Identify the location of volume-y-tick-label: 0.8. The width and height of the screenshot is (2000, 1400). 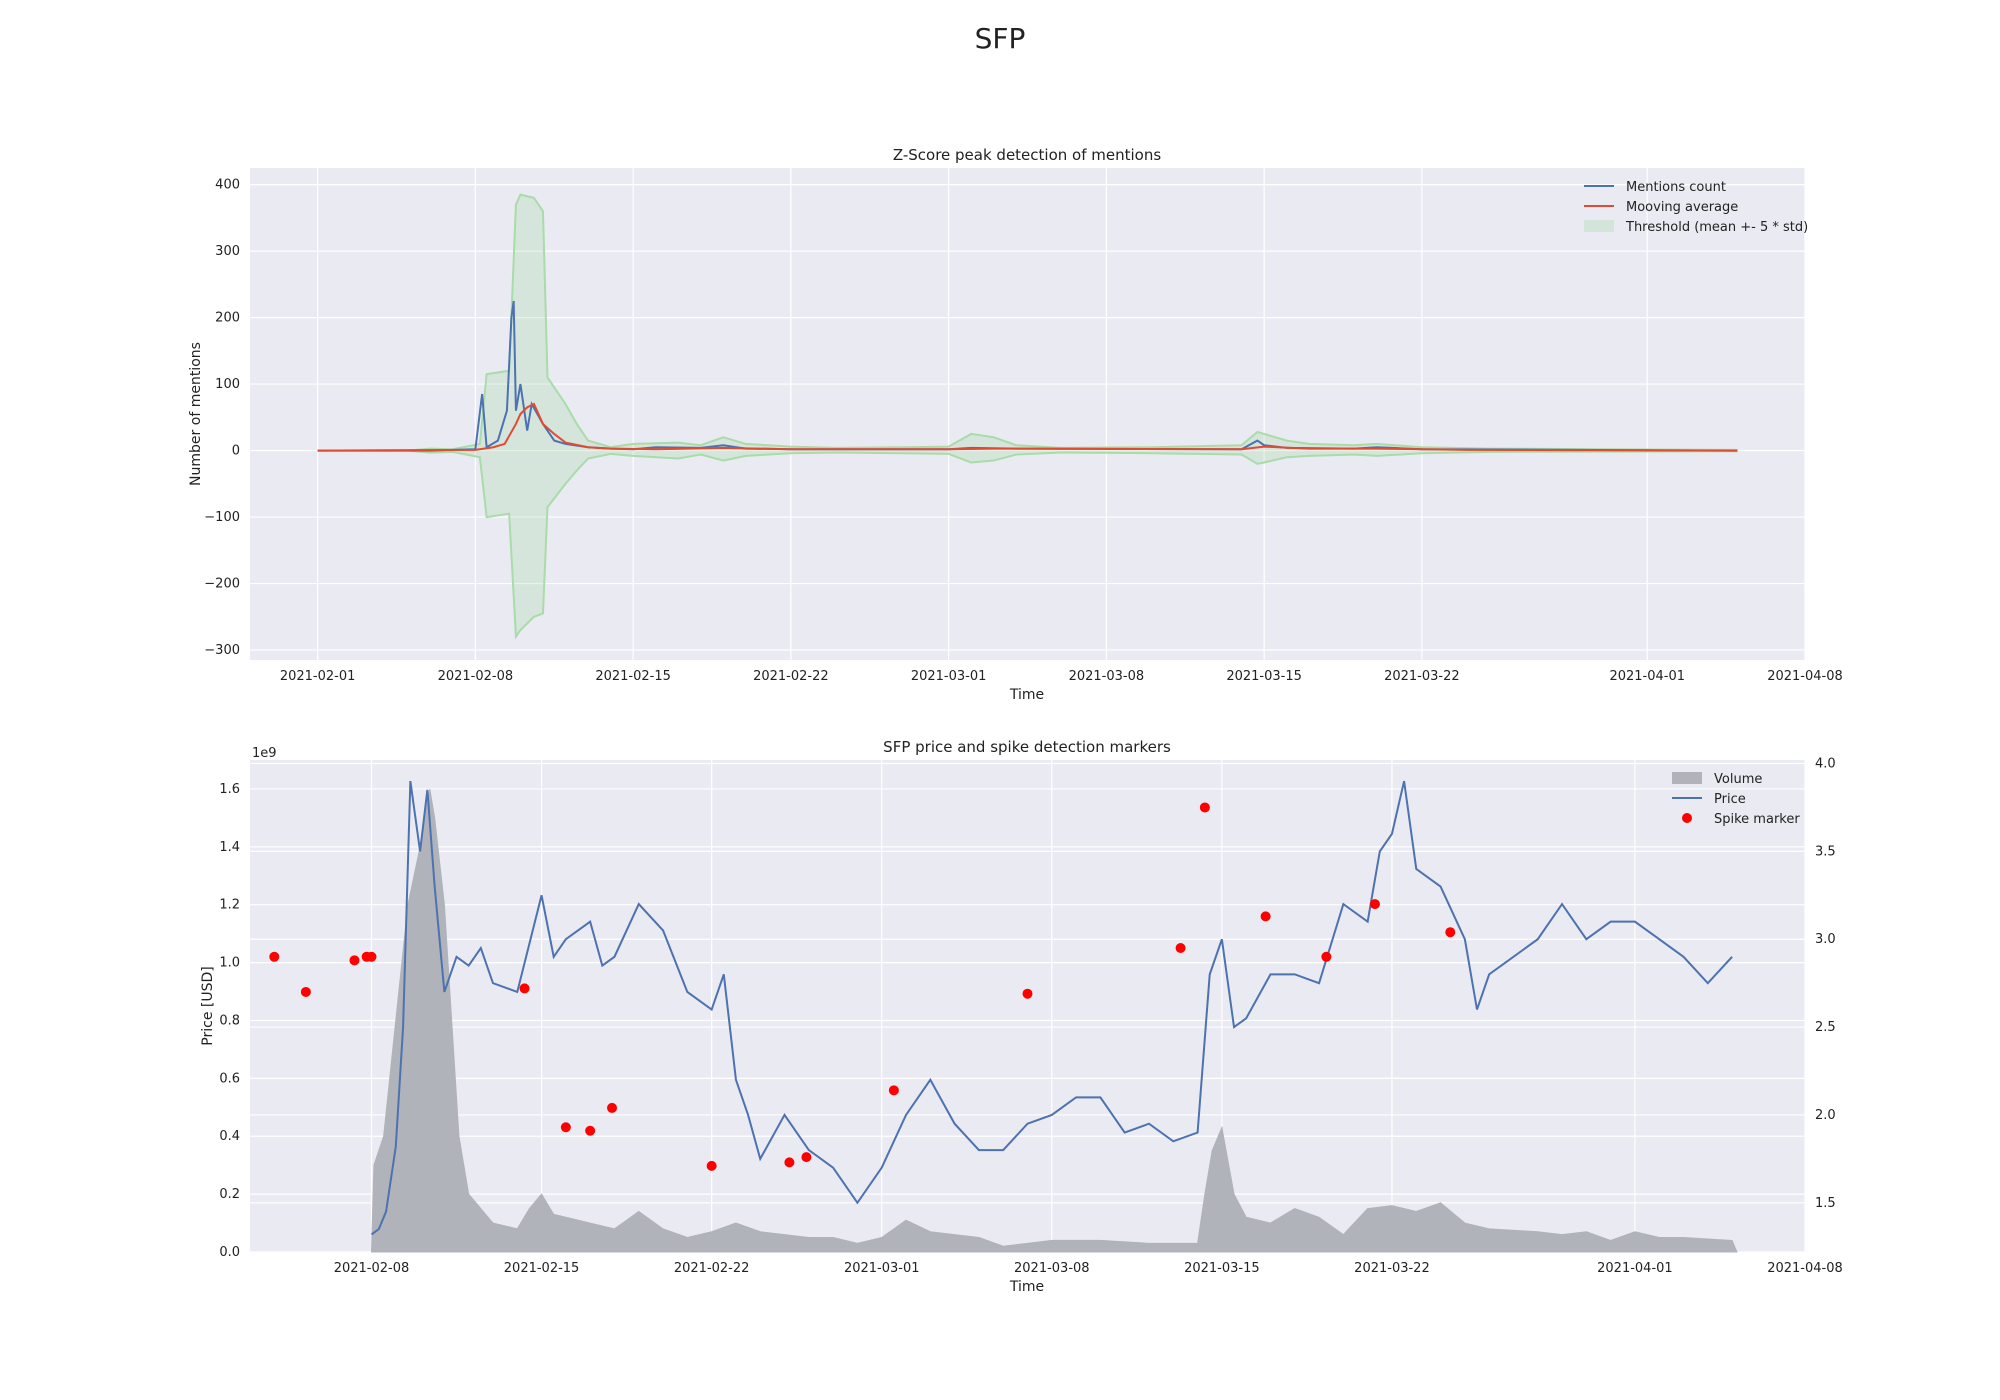
(229, 1020).